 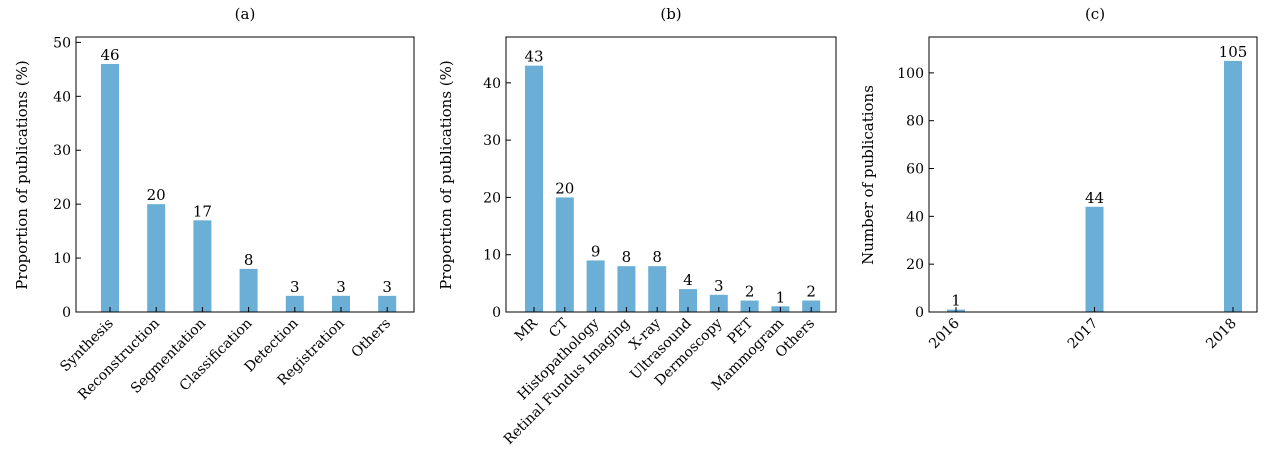 What do you see at coordinates (119, 360) in the screenshot?
I see `x-tick-label: Reconstruction` at bounding box center [119, 360].